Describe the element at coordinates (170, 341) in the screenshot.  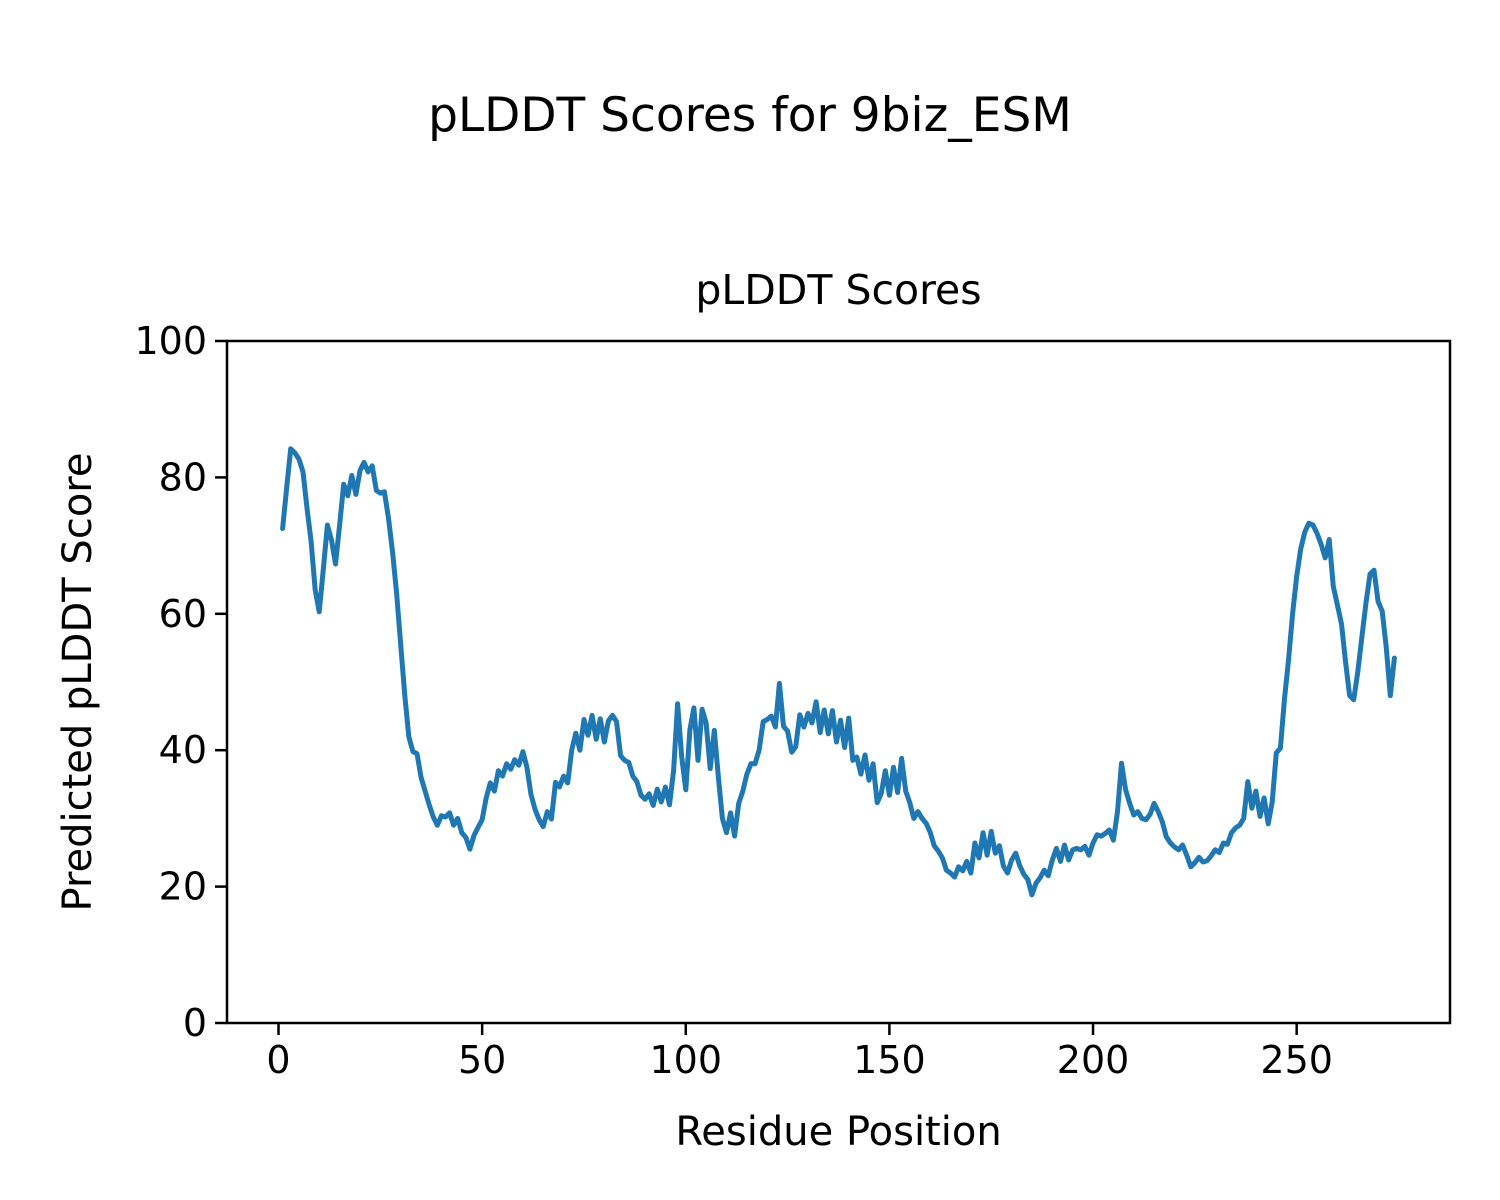
I see `y-tick-label: 100` at that location.